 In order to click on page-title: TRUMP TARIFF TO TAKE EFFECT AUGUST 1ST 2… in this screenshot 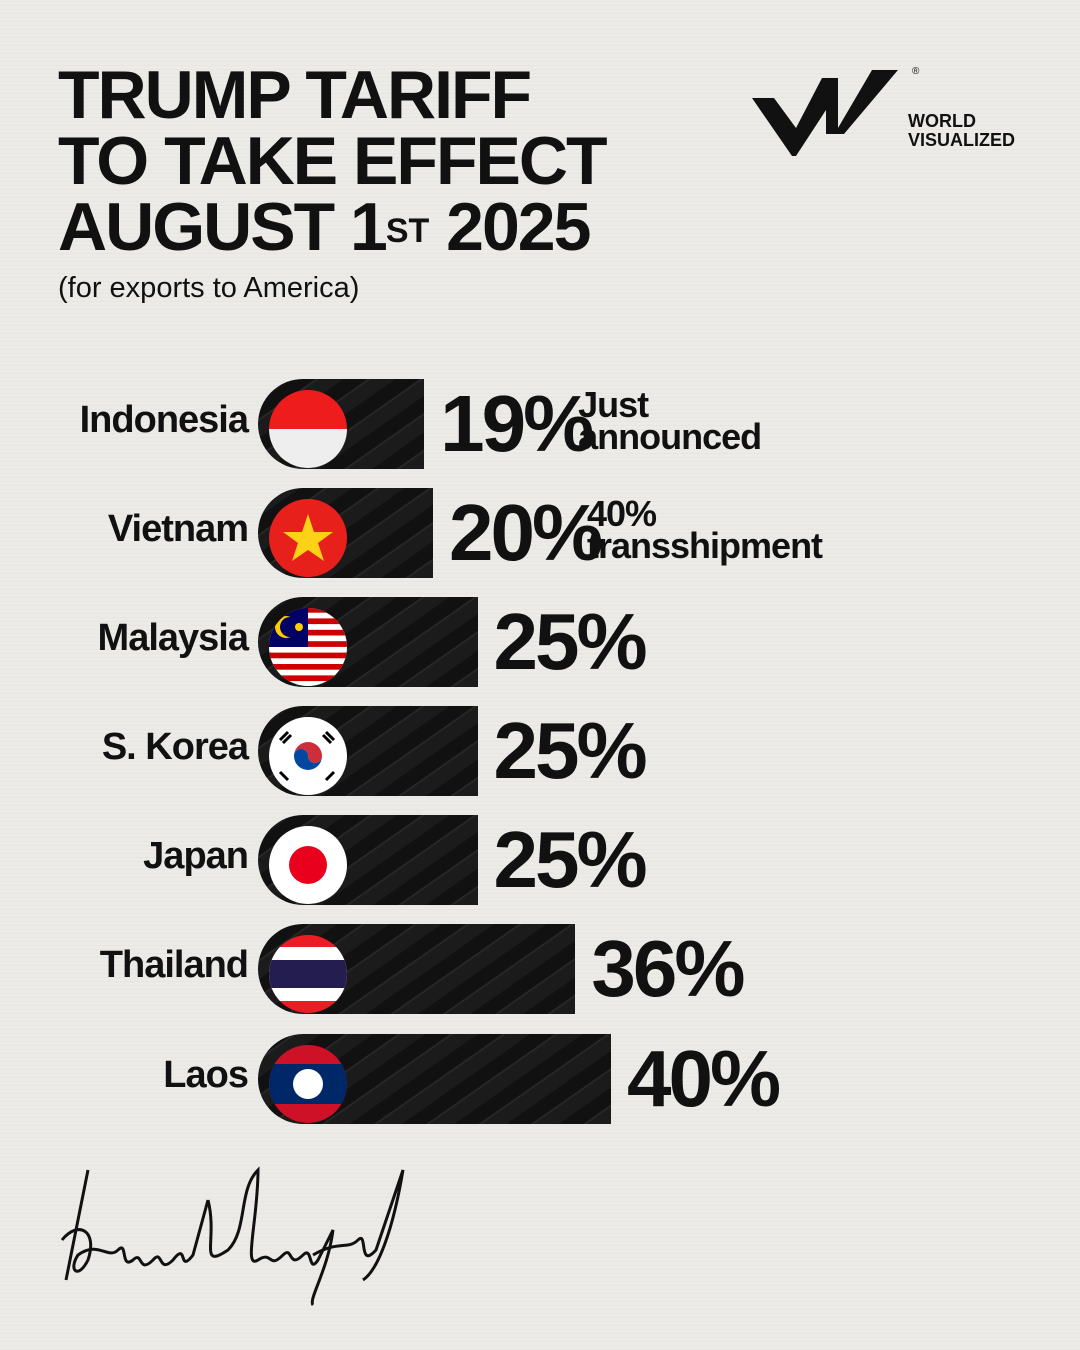, I will do `click(332, 159)`.